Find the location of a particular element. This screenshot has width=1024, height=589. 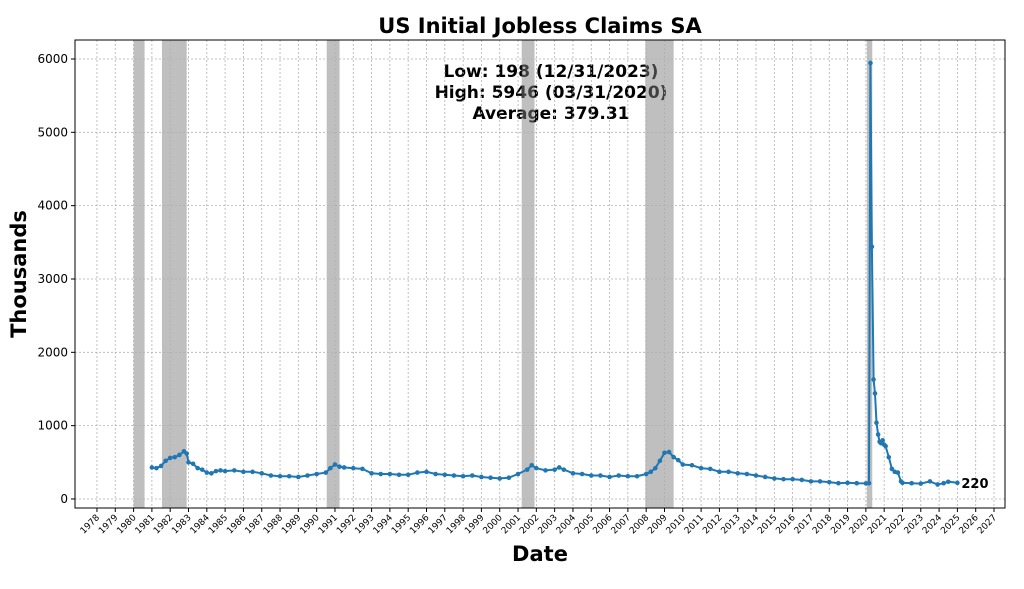

x-tick-label: 2011 is located at coordinates (694, 524).